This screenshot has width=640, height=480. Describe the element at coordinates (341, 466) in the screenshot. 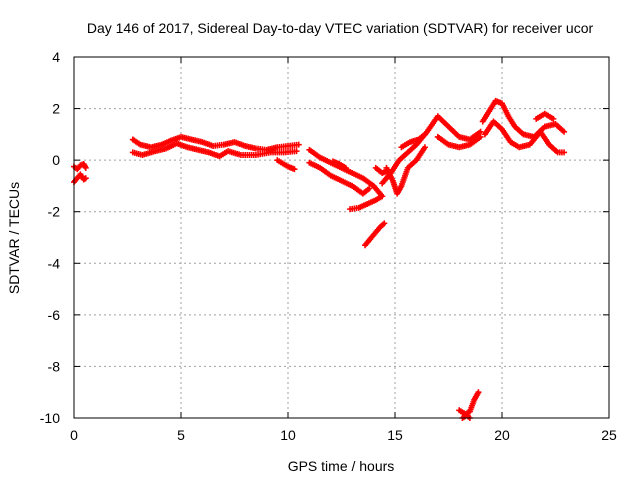

I see `x-axis-label: GPS time / hours` at that location.